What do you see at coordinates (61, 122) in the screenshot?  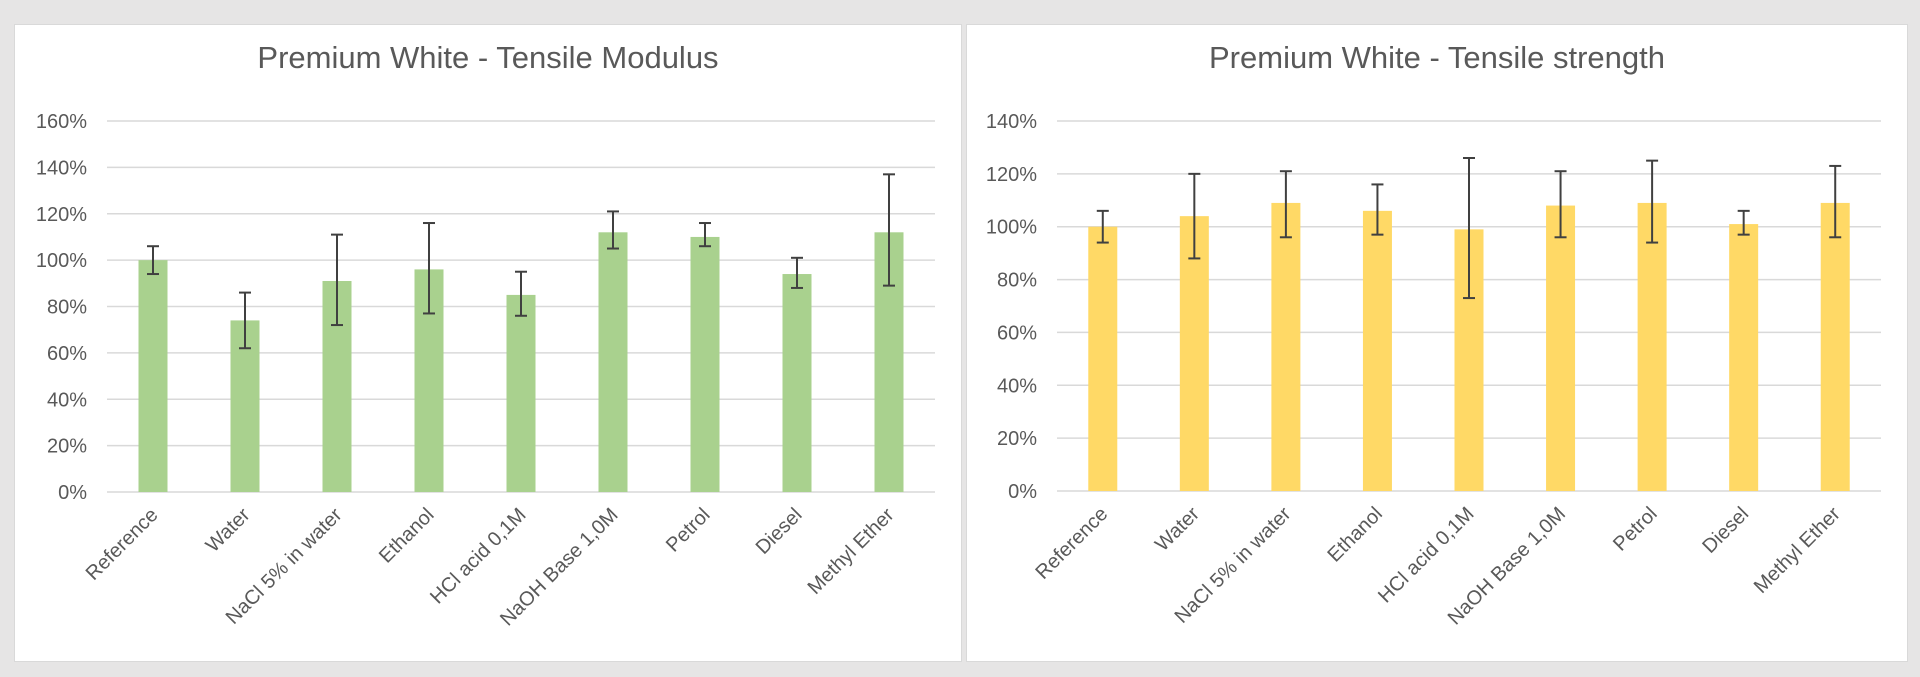 I see `y-tick-label: 160%` at bounding box center [61, 122].